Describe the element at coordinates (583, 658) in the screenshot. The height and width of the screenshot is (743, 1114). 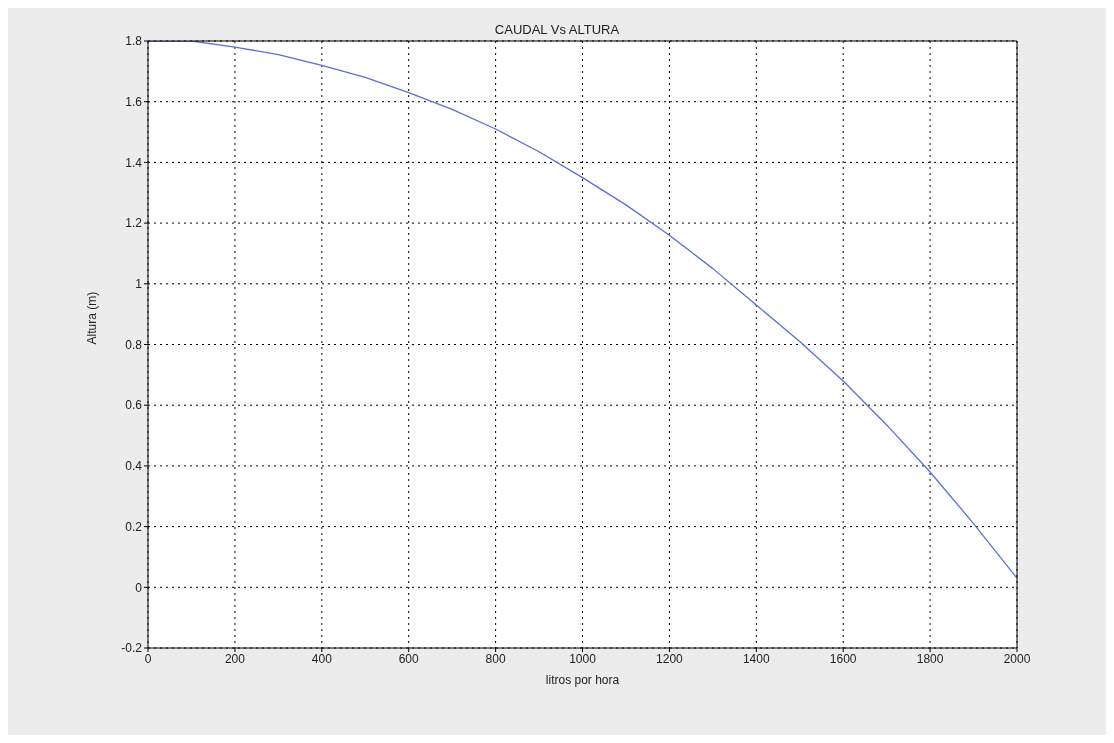
I see `x-tick-label: 1000` at that location.